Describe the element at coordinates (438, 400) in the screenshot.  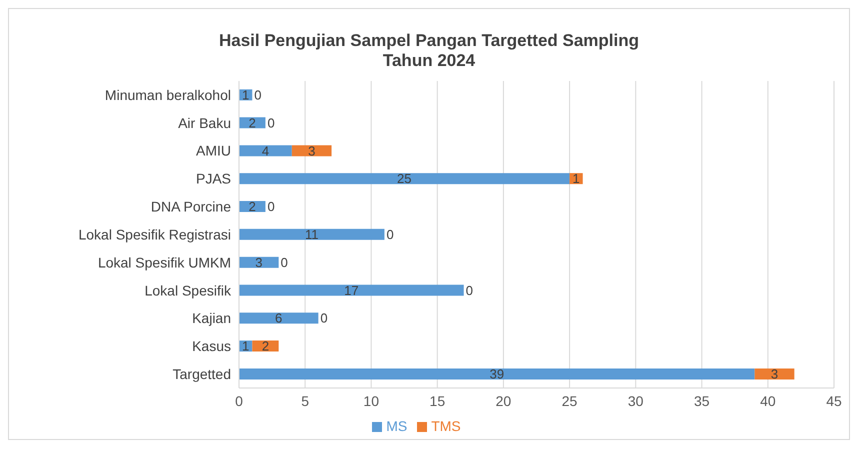
I see `x-tick-label: 15` at that location.